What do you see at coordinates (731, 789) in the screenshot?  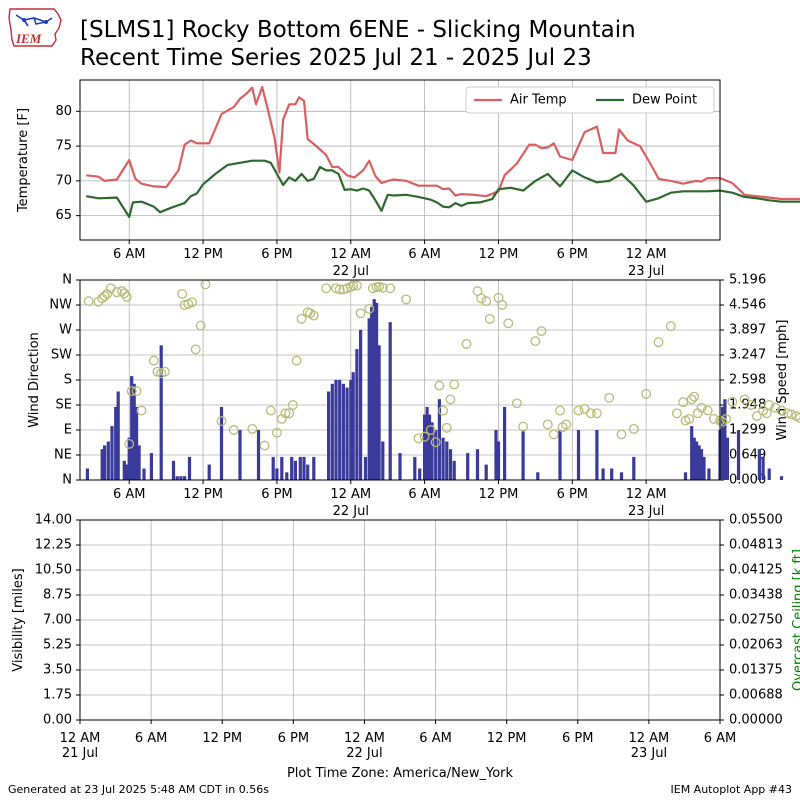 I see `footer-app-id: IEM Autoplot App #43` at bounding box center [731, 789].